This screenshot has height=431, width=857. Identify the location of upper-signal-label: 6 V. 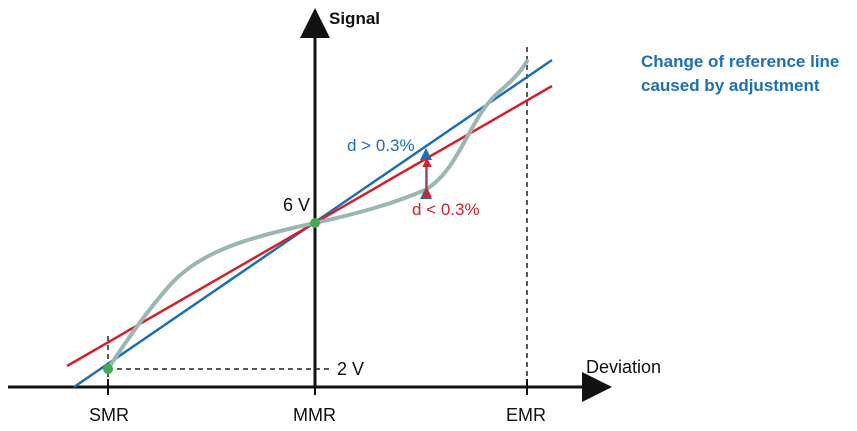
(296, 205).